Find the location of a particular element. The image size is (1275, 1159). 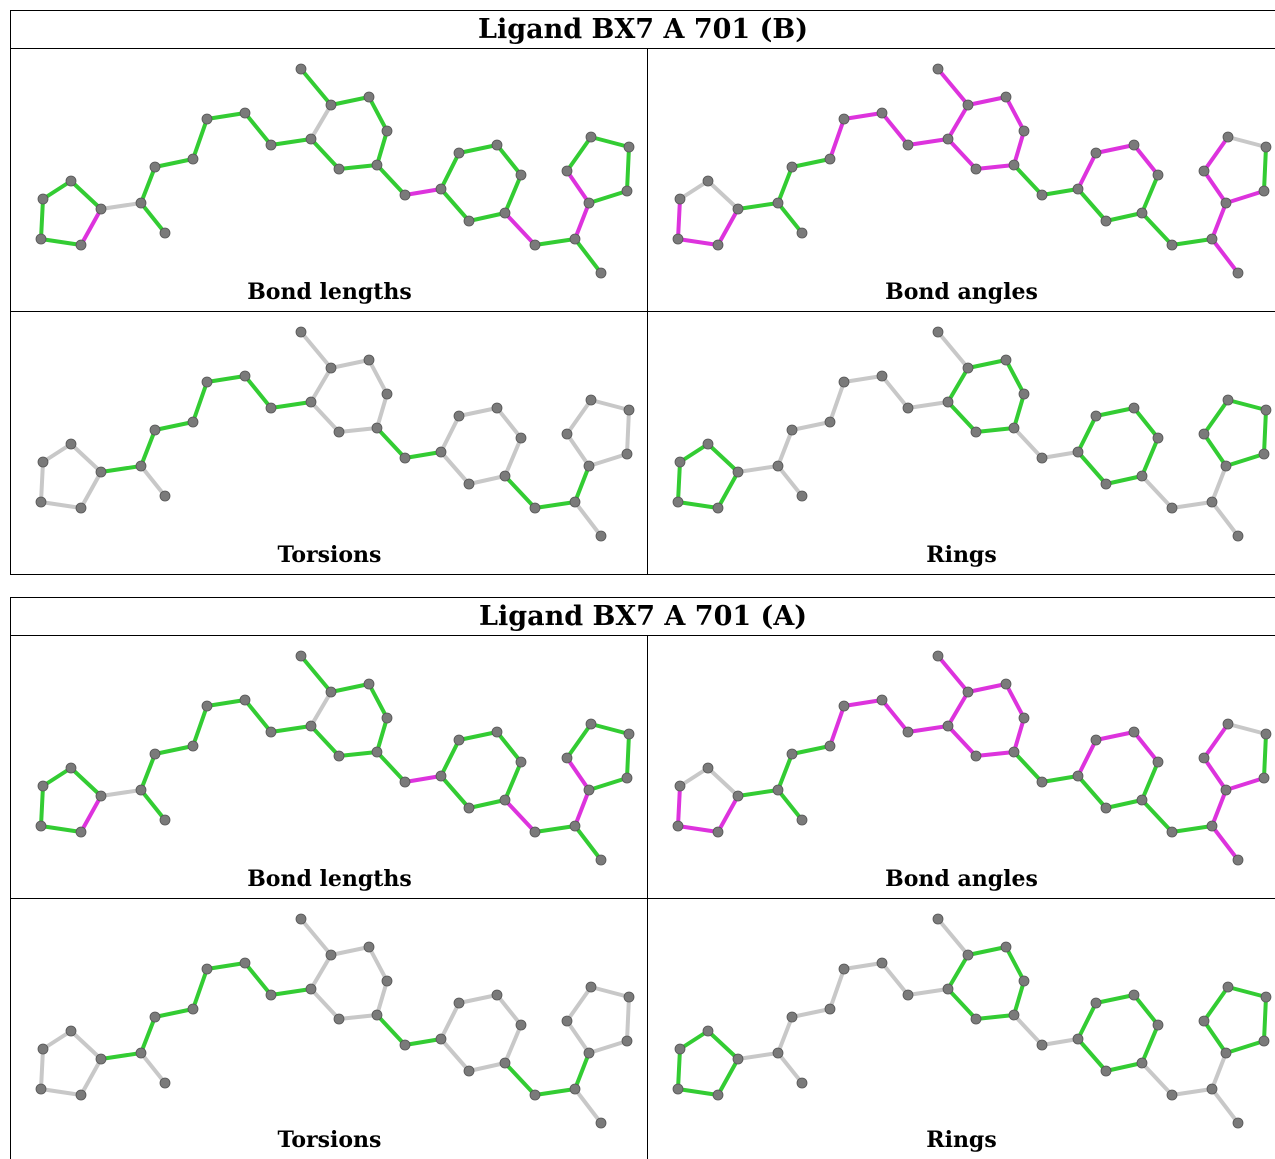

panel-label: Bond angles is located at coordinates (961, 879).